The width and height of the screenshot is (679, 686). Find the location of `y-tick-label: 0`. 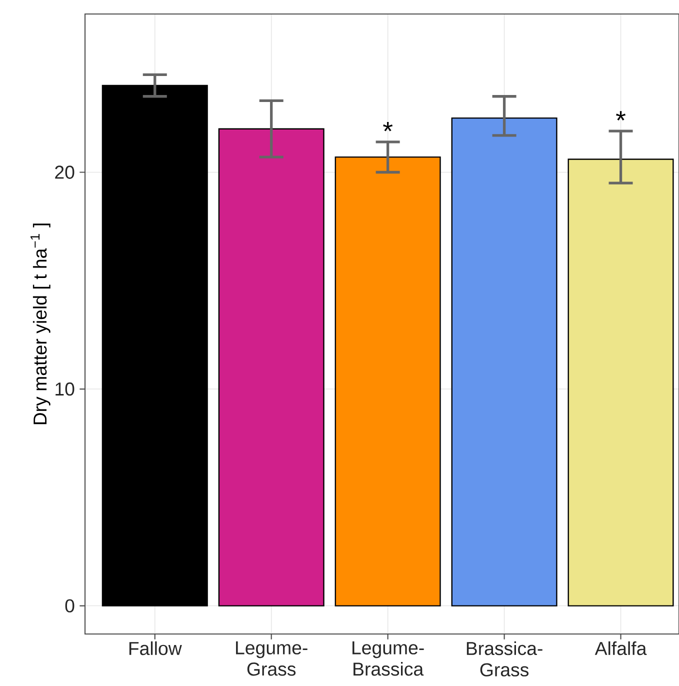

y-tick-label: 0 is located at coordinates (69, 605).